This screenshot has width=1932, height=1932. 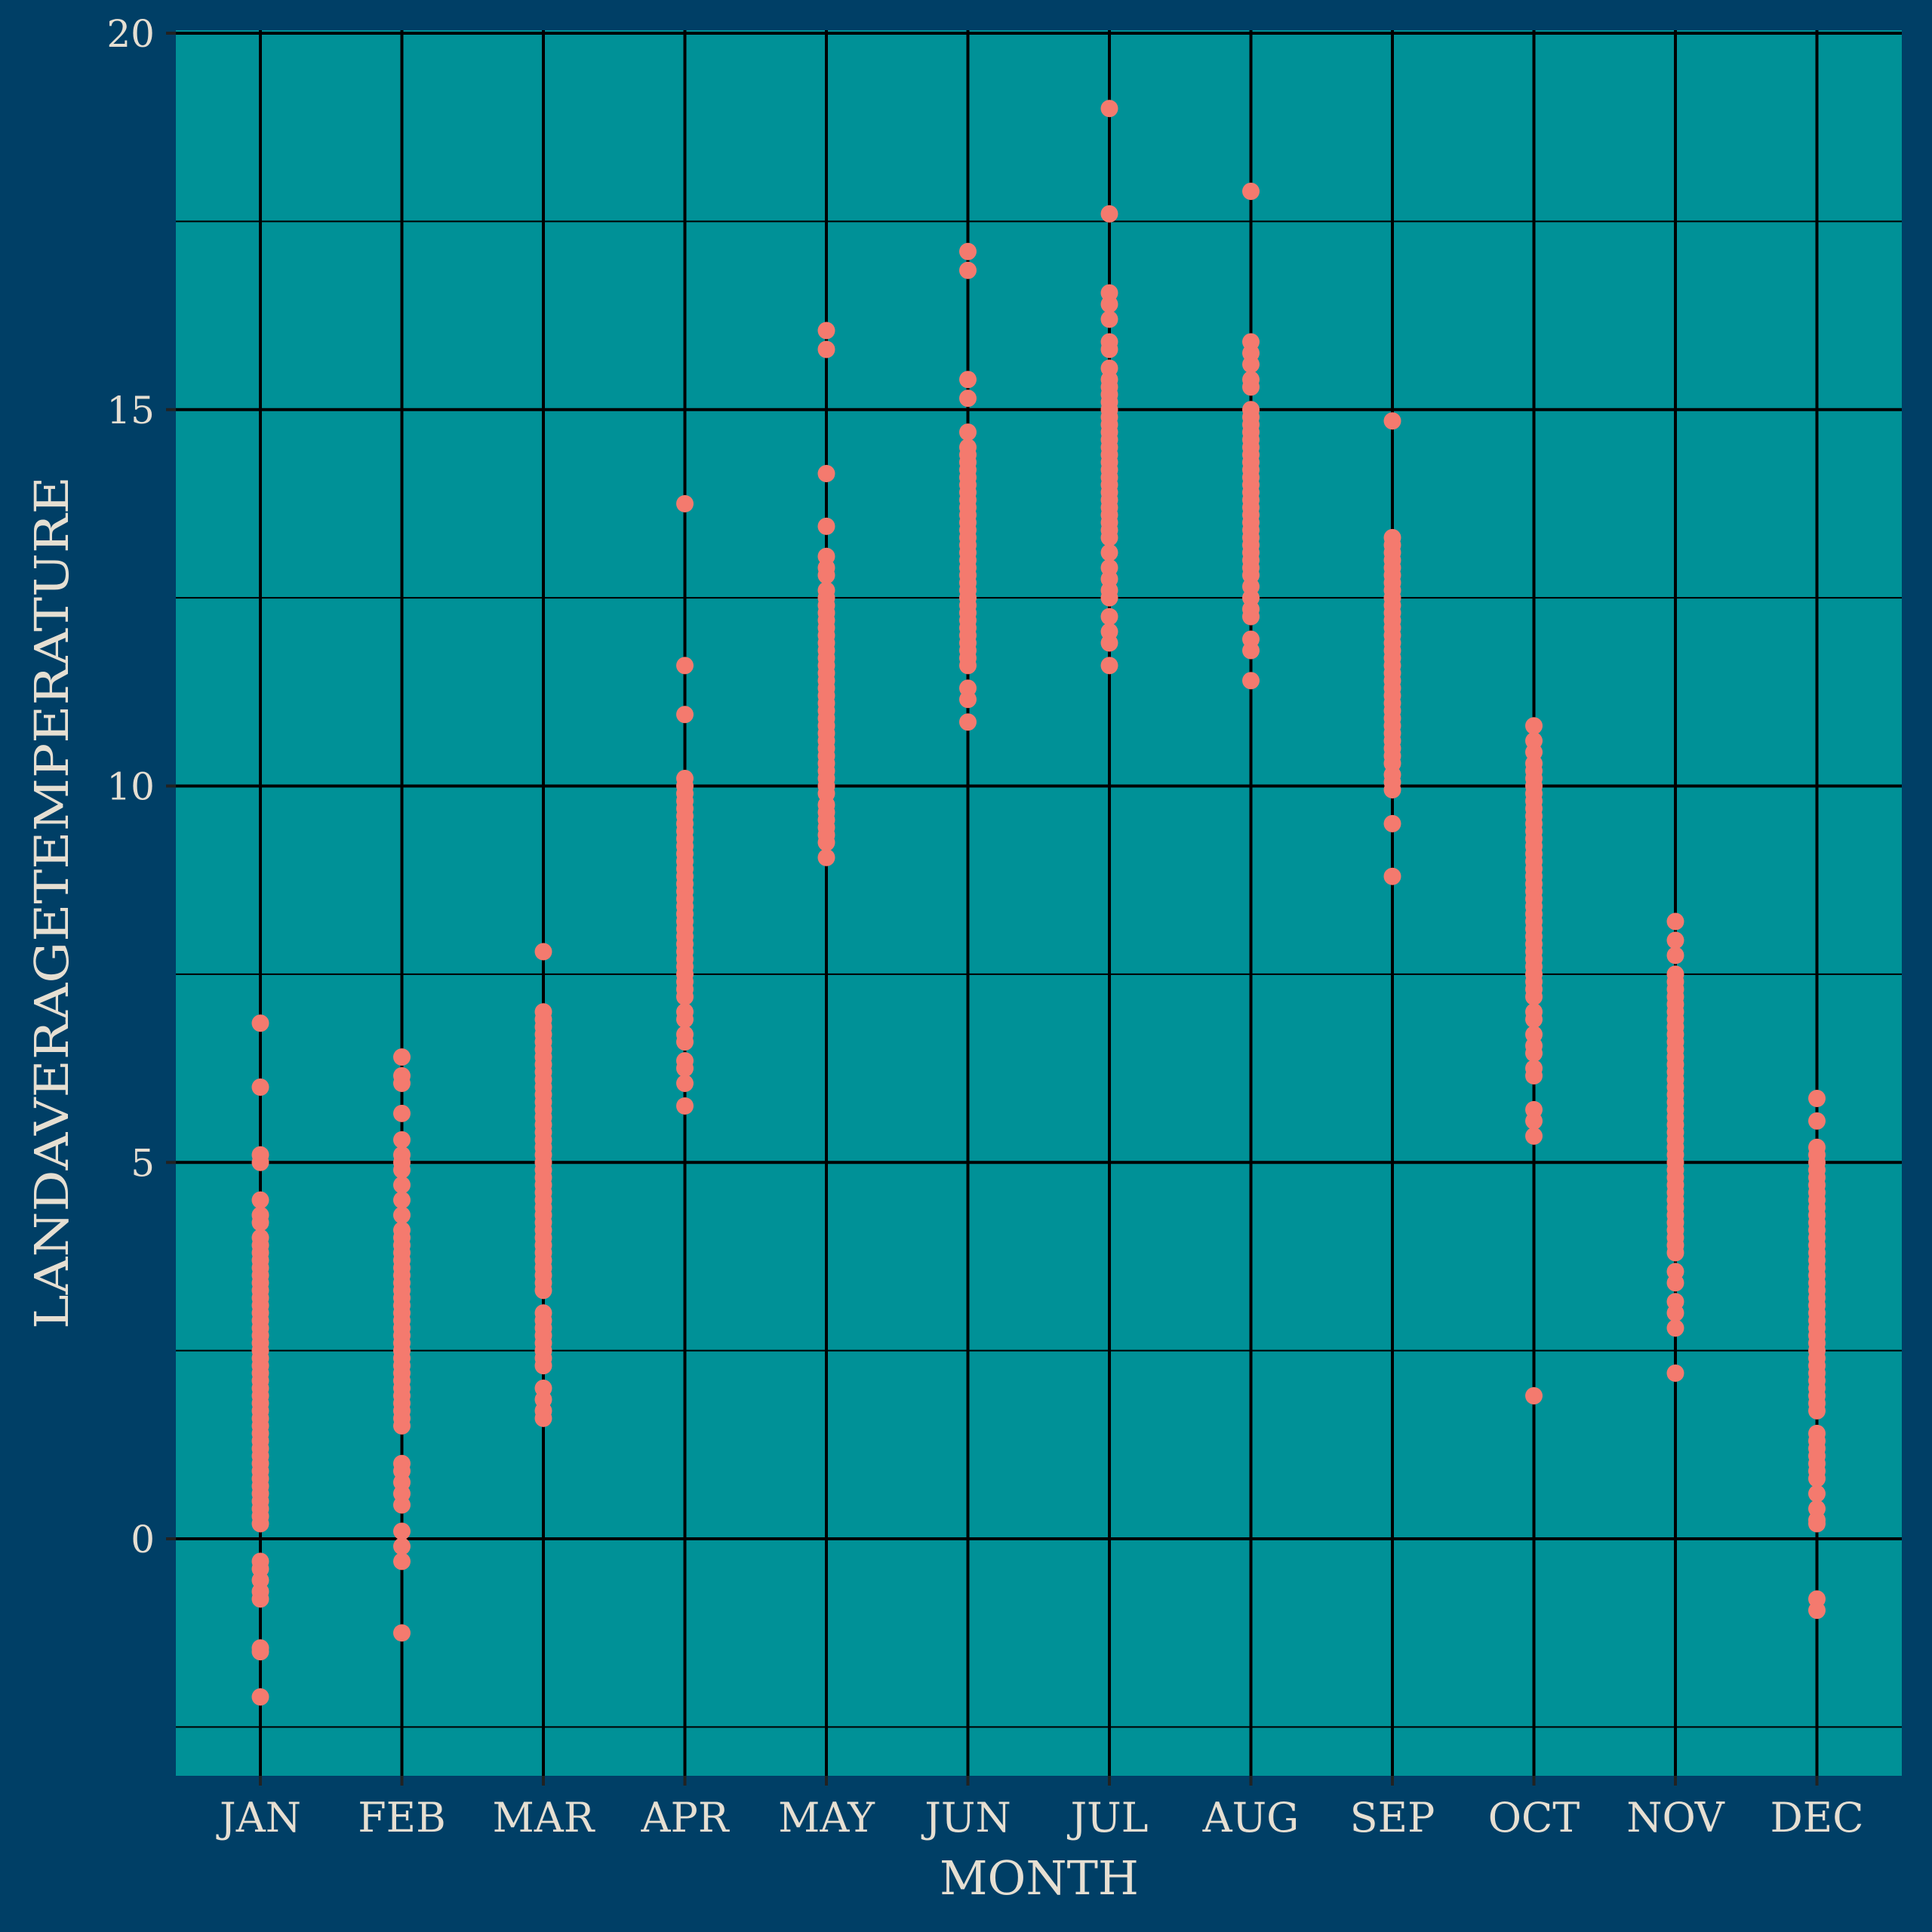 I want to click on x-tick-label: APR, so click(x=685, y=1817).